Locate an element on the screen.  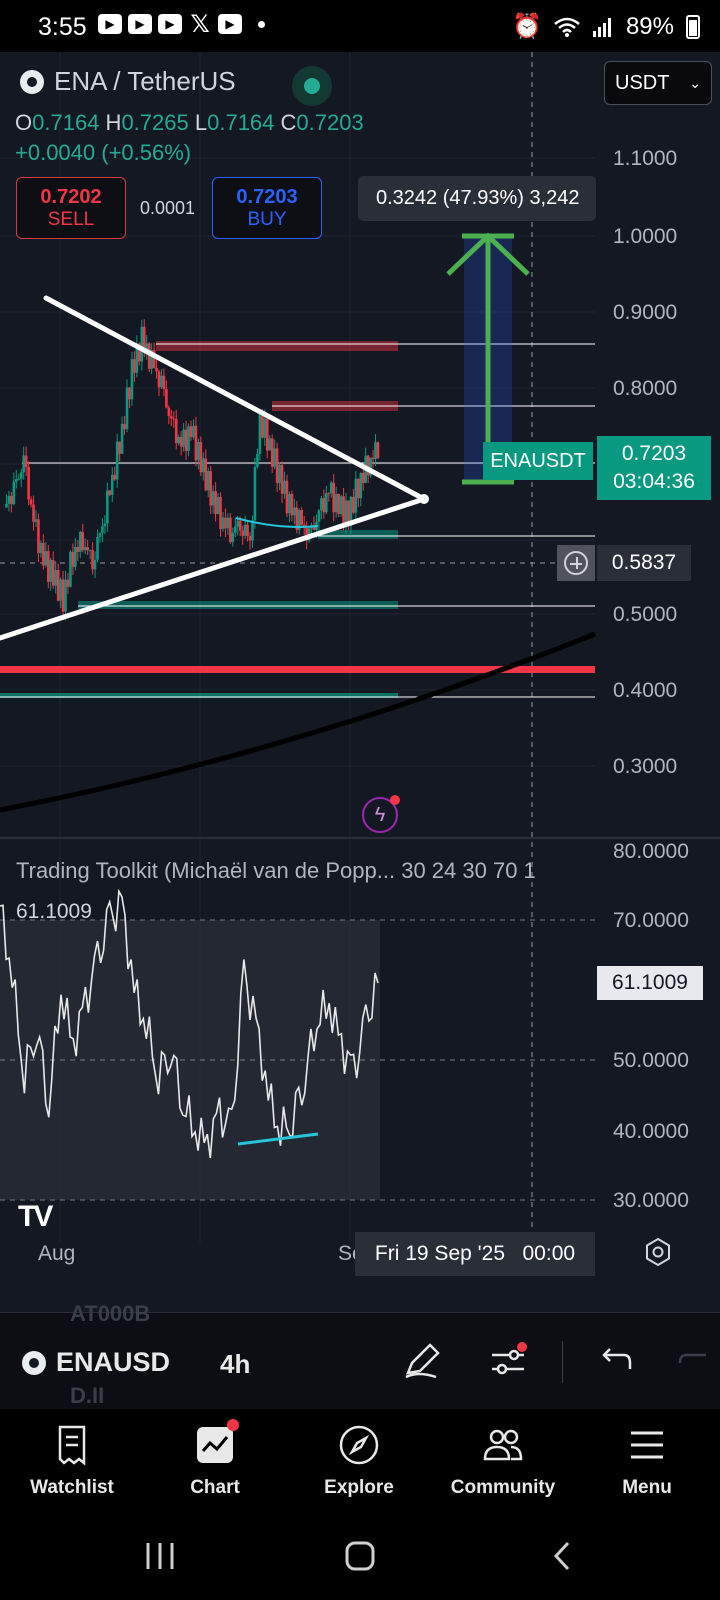
price-axis-label: 0.9000 is located at coordinates (645, 312).